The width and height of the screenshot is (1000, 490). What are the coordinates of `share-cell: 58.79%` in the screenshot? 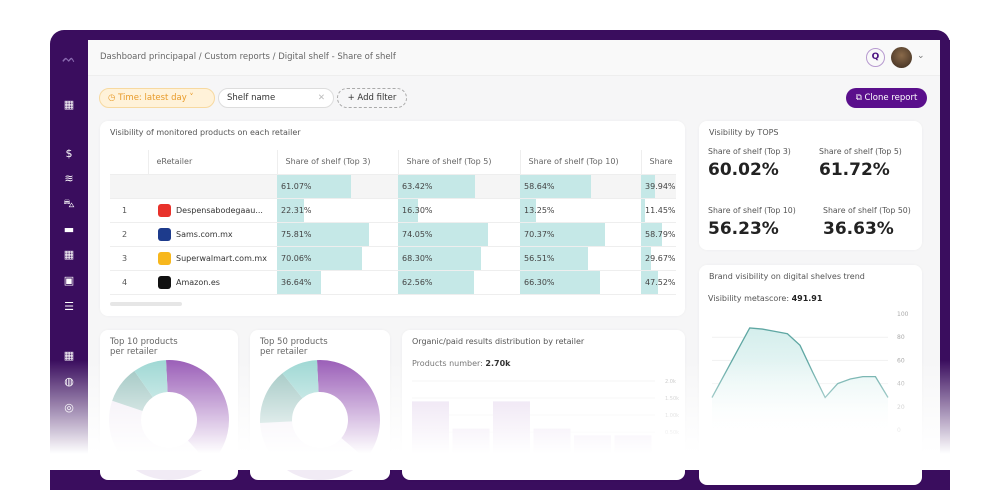 It's located at (658, 234).